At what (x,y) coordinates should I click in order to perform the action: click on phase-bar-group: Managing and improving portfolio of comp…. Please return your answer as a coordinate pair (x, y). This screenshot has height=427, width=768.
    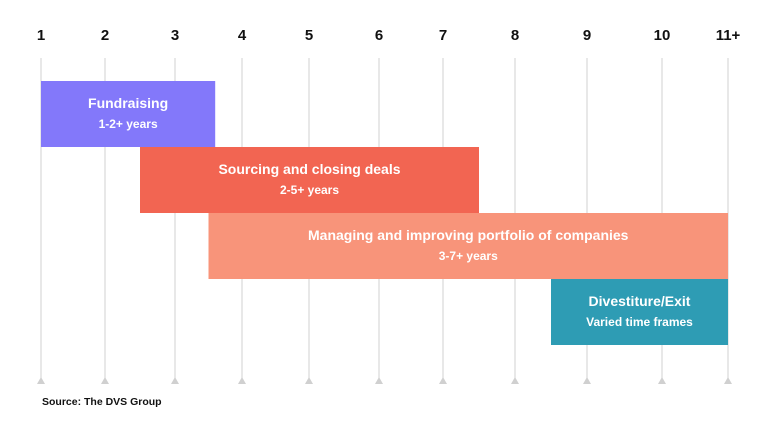
    Looking at the image, I should click on (468, 246).